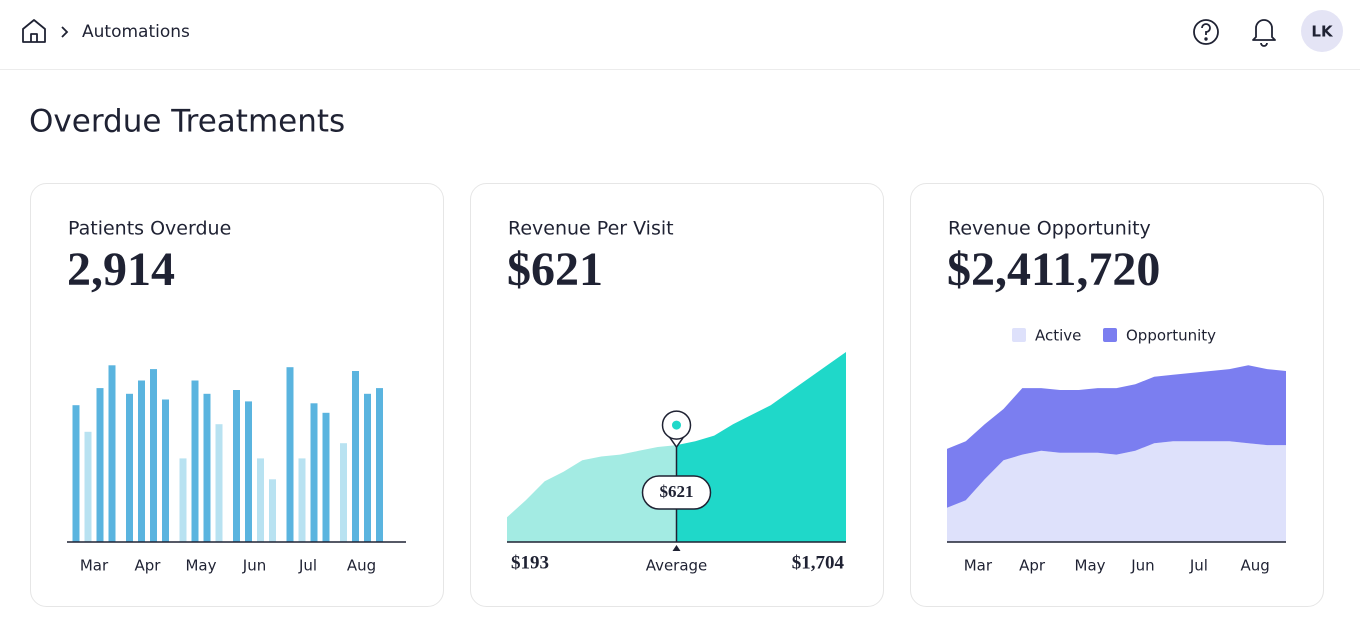  I want to click on legend-label: Active, so click(1058, 336).